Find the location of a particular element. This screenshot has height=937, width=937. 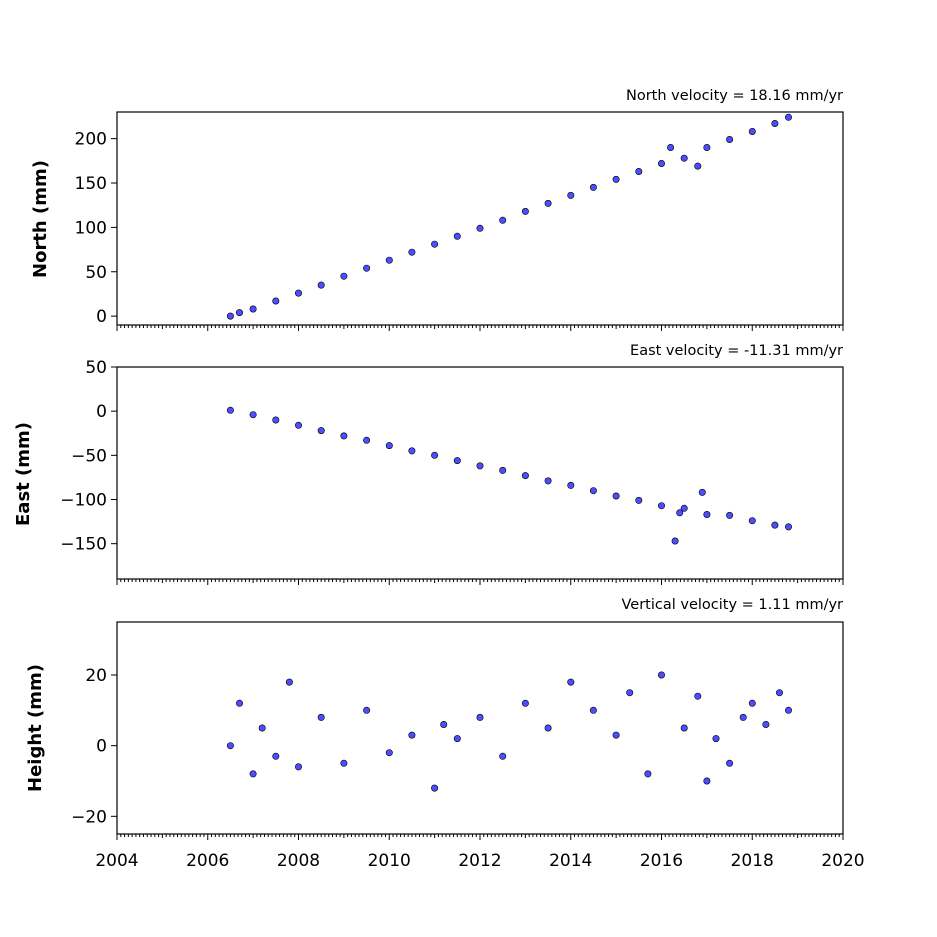

xtick-label: 2012 is located at coordinates (479, 861).